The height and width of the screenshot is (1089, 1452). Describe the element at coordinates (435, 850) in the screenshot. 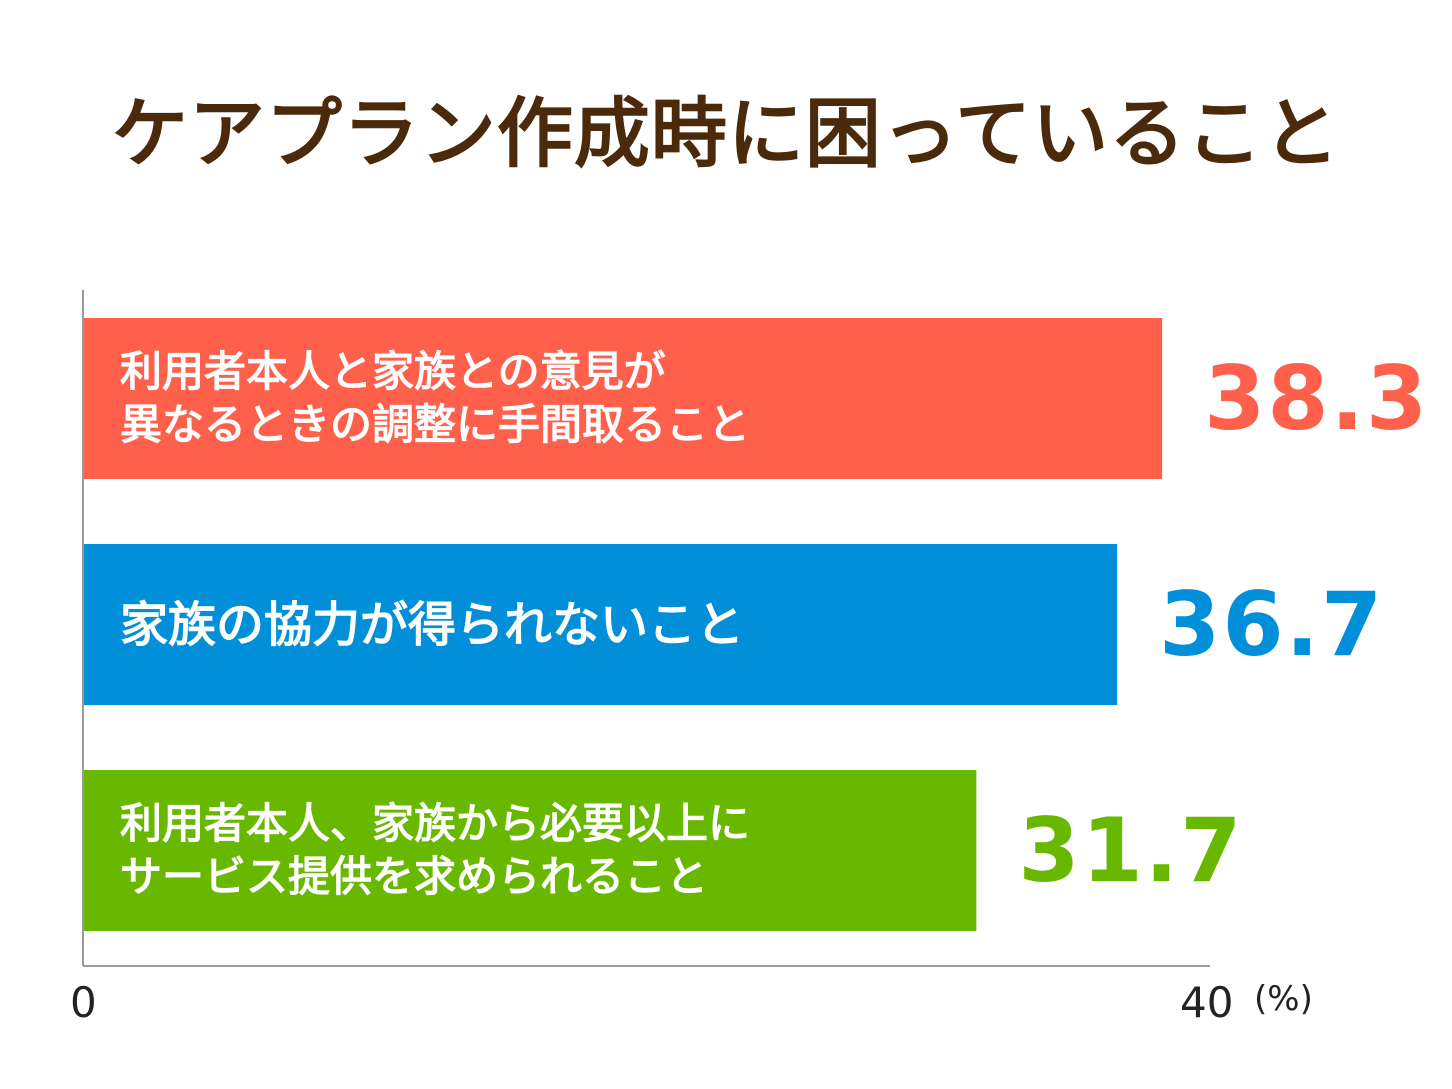

I see `bar-category-label-3: 利用者本人、家族から必要以上に サービス提供を求められること` at that location.